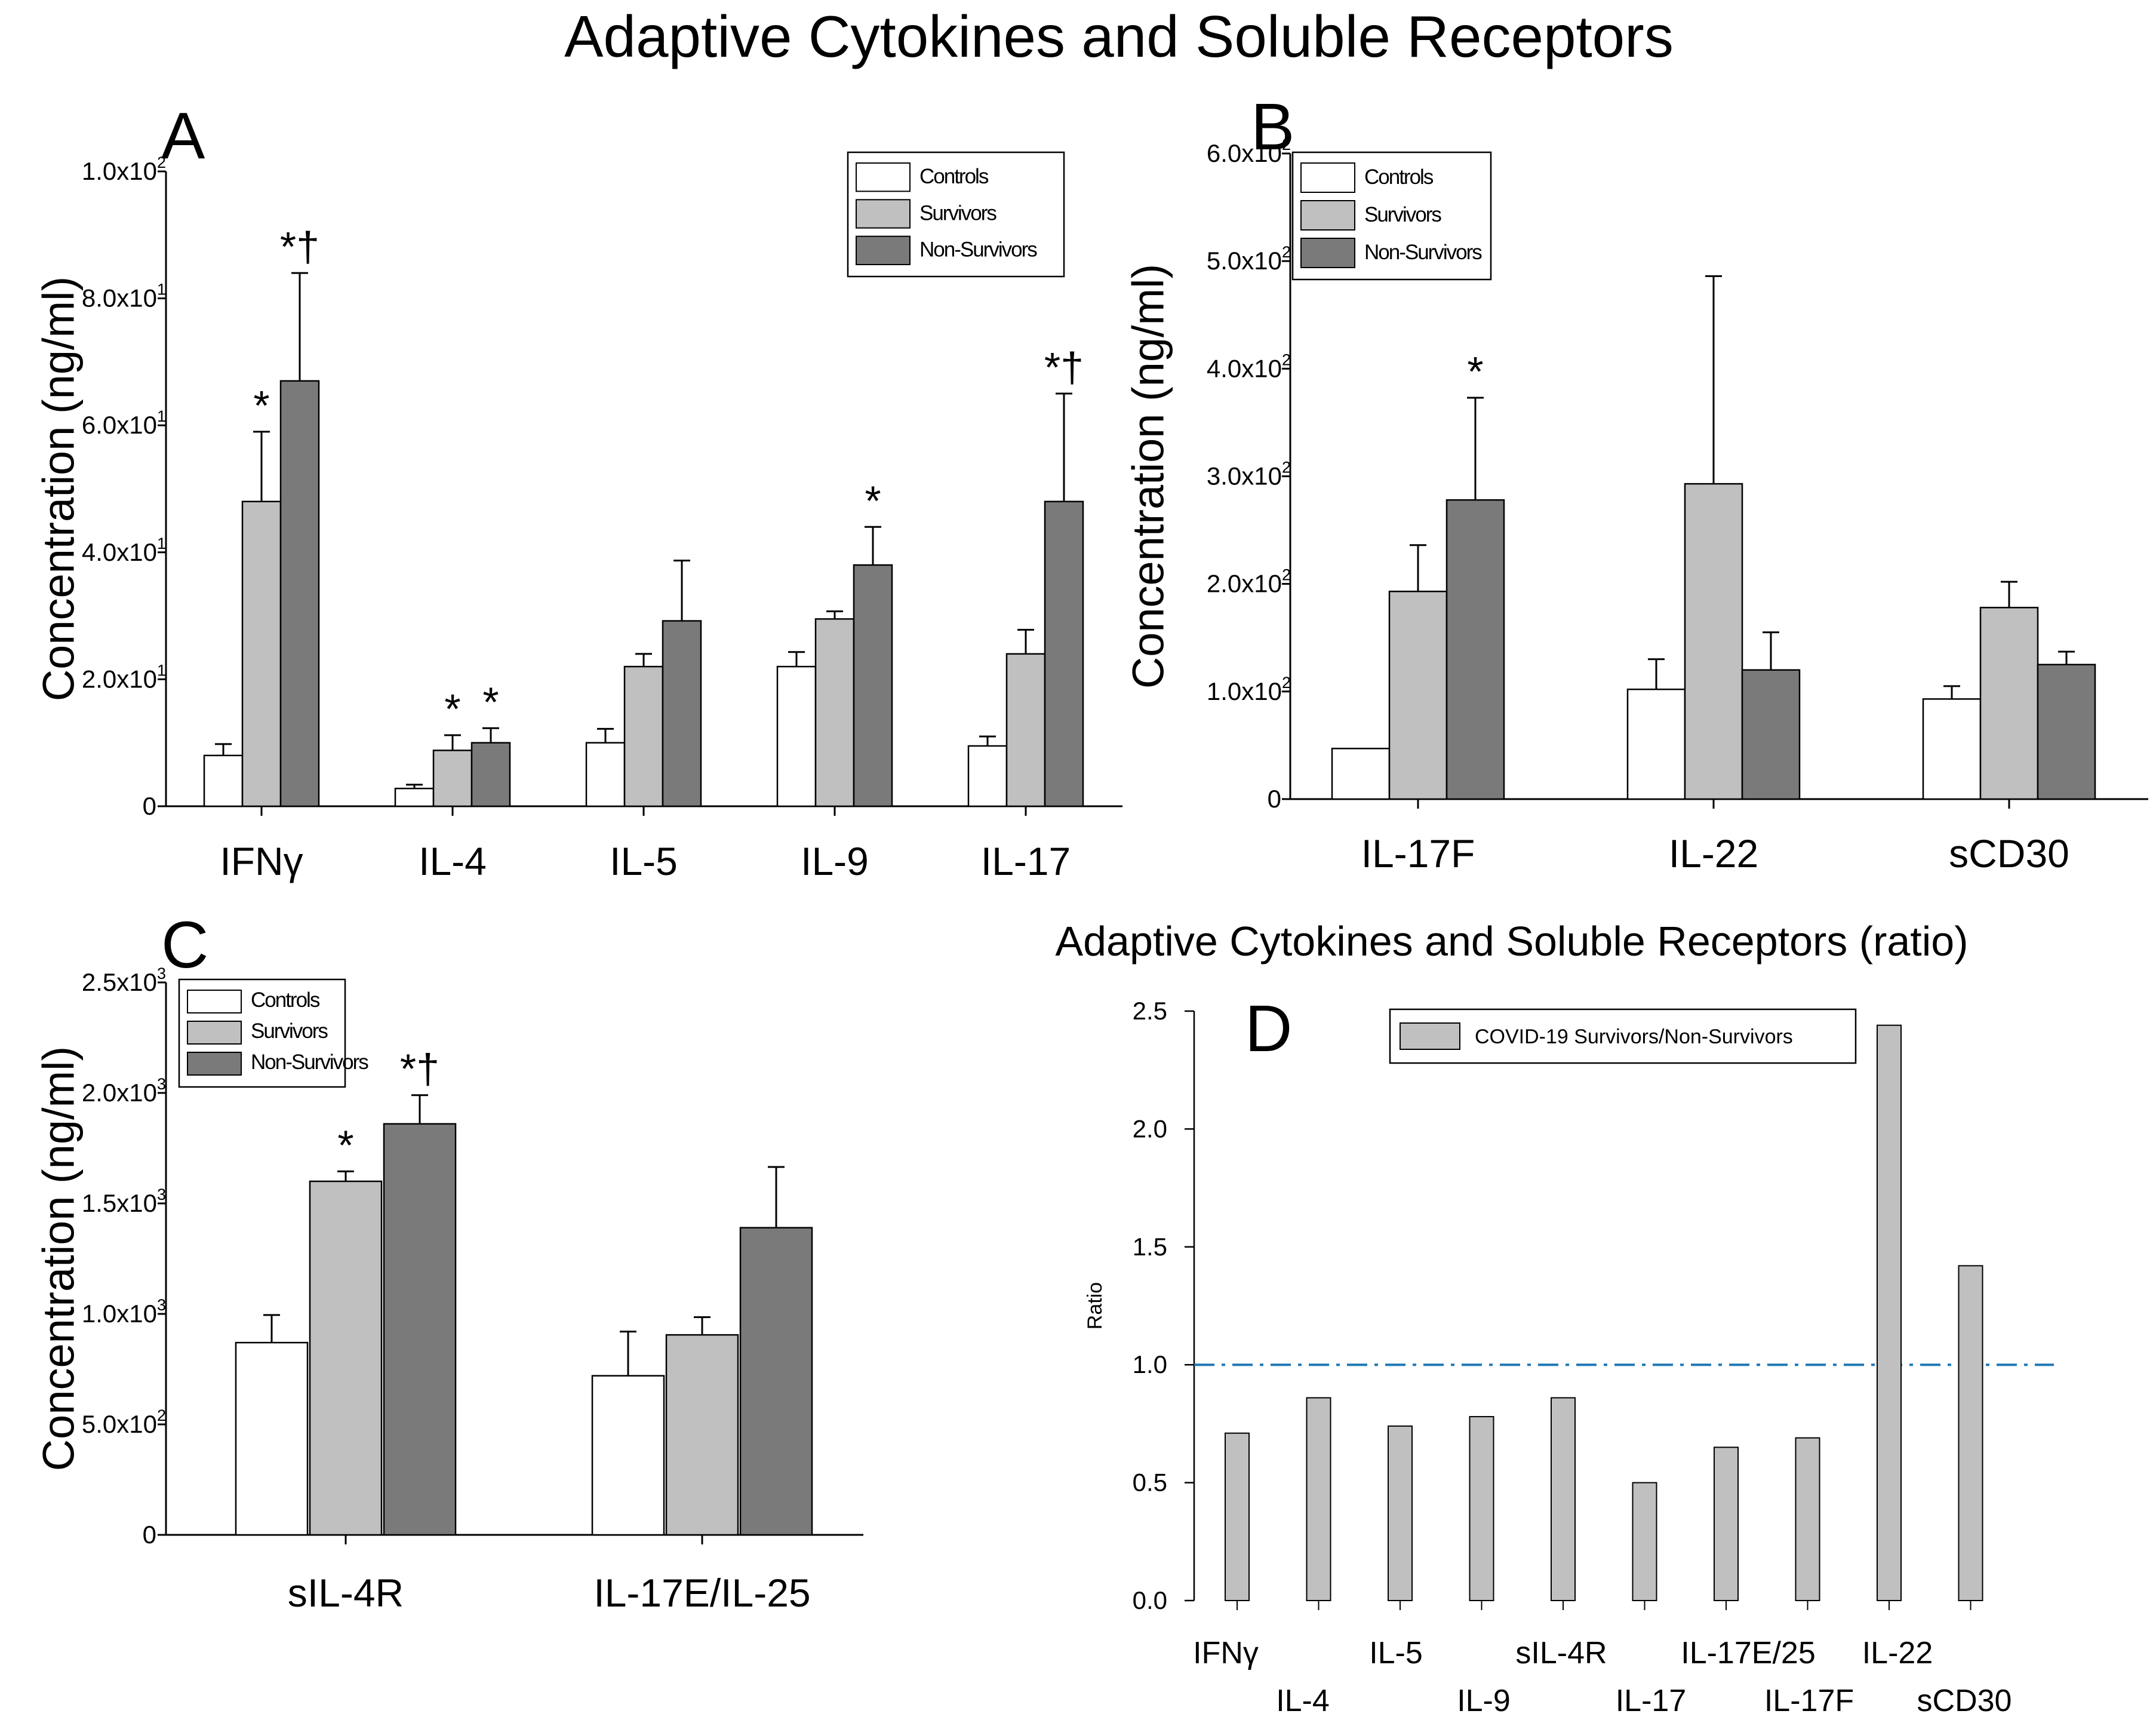  I want to click on y-tick-label: 1.5x10³, so click(124, 1201).